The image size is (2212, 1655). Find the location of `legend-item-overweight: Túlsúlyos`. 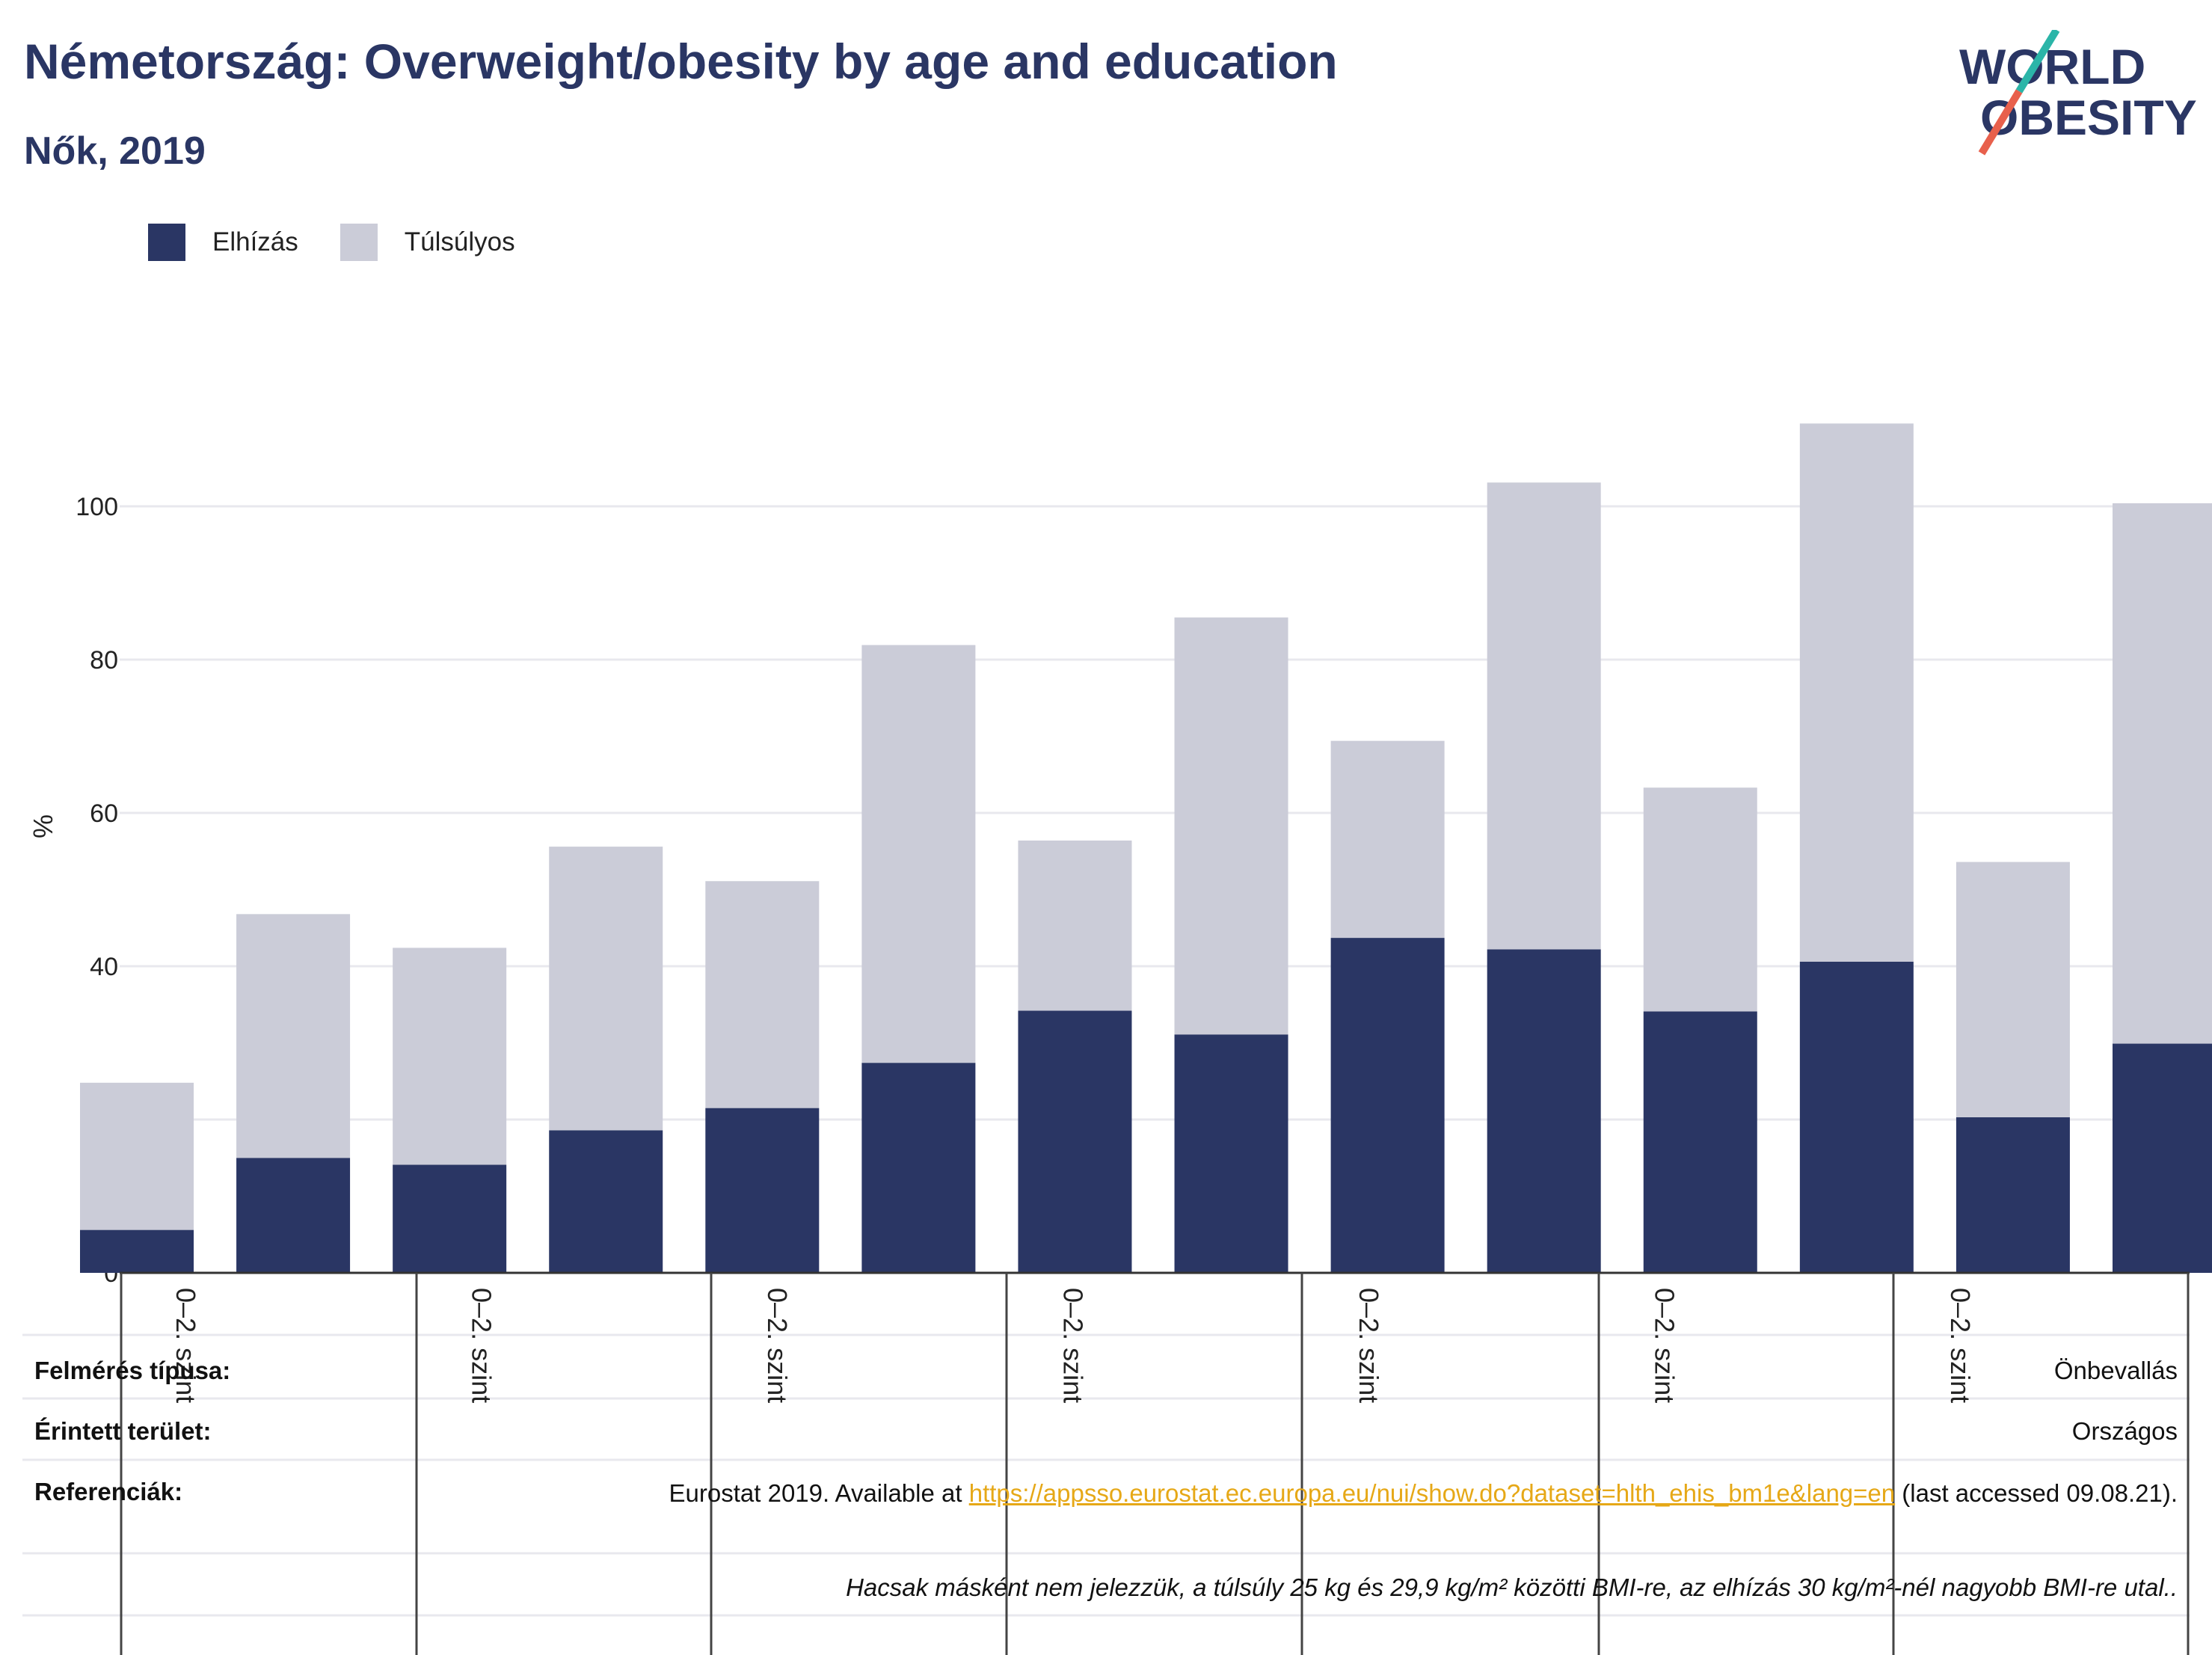

legend-item-overweight: Túlsúlyos is located at coordinates (427, 242).